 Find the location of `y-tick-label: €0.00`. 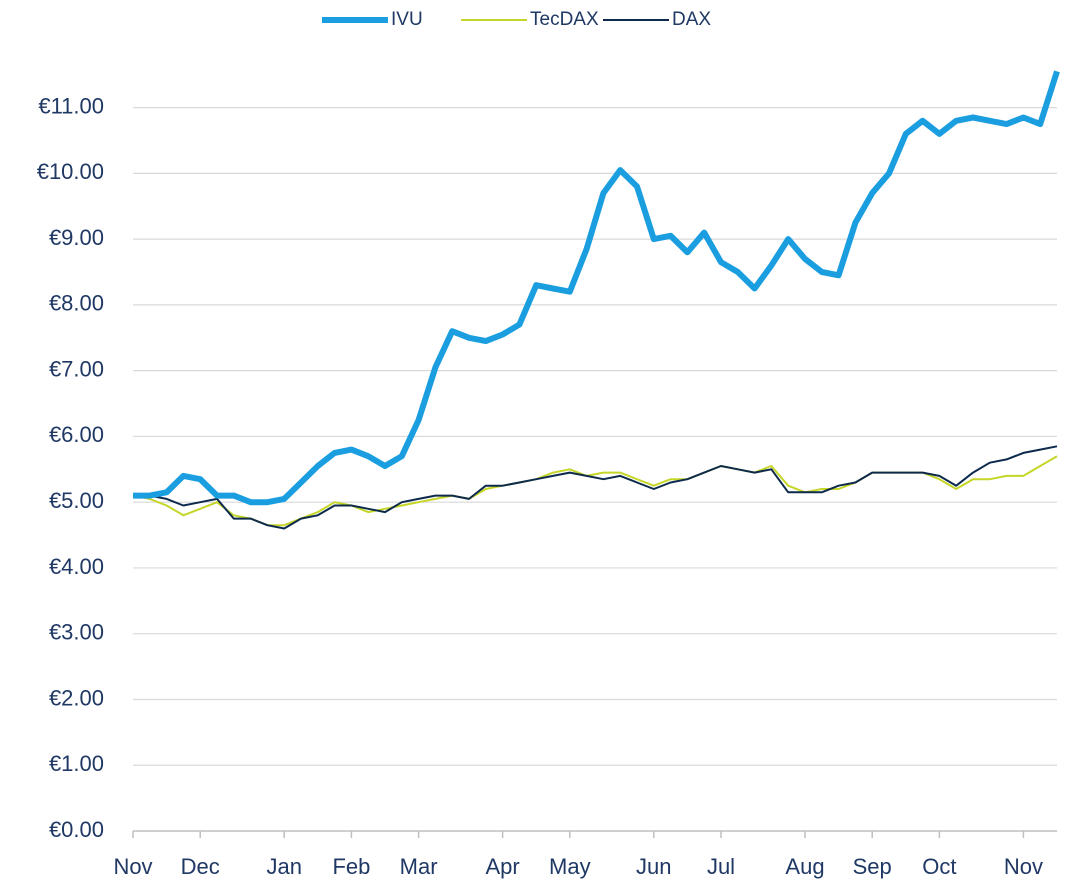

y-tick-label: €0.00 is located at coordinates (76, 829).